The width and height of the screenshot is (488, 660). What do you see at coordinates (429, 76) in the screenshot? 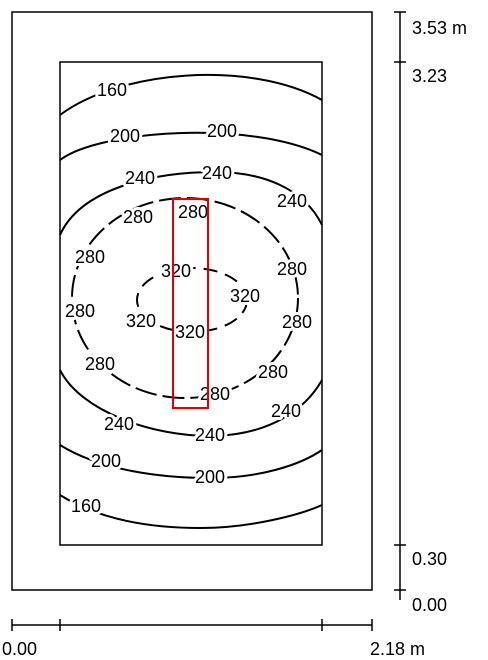
I see `dimension-label: 3.23` at bounding box center [429, 76].